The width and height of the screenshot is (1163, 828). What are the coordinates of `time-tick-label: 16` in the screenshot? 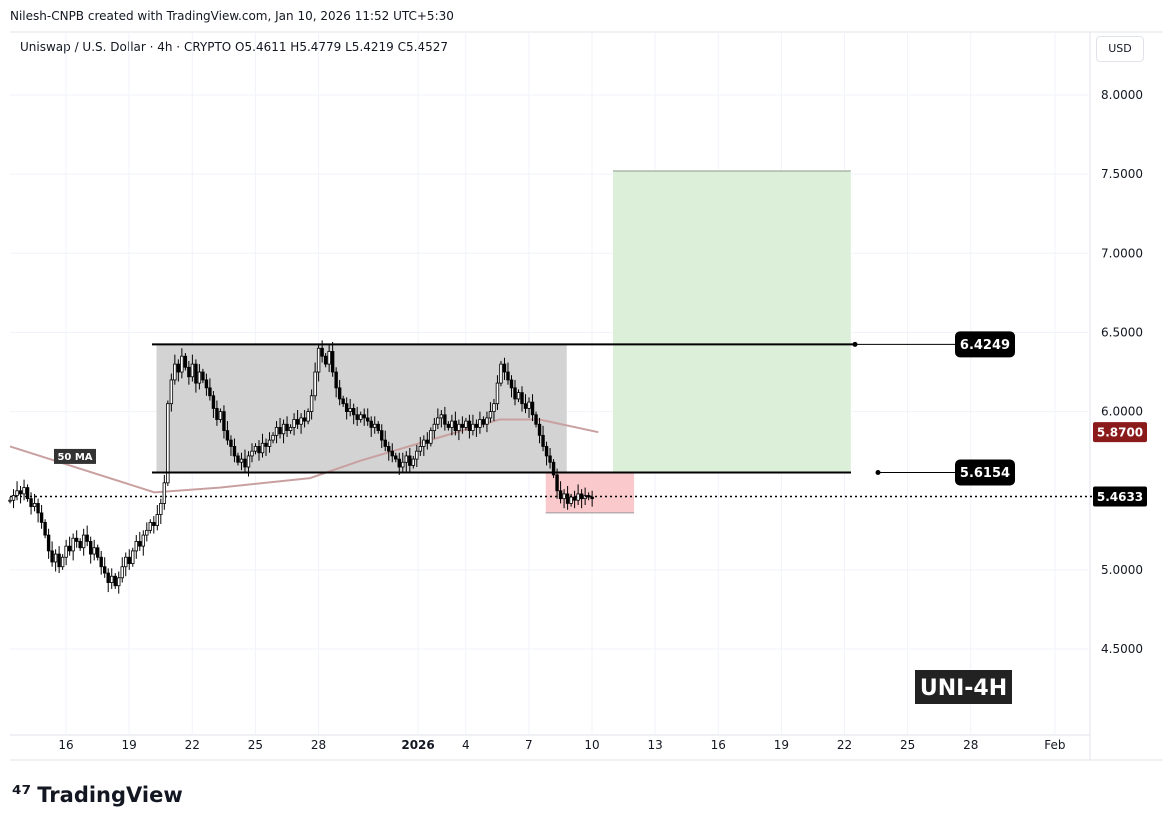 It's located at (718, 745).